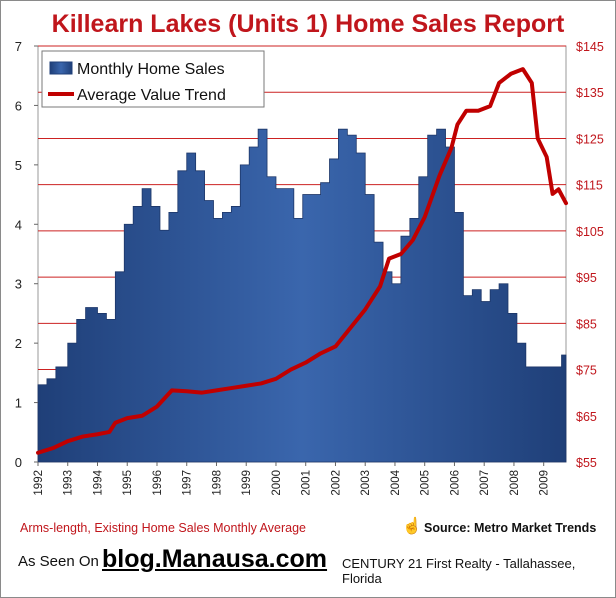 Image resolution: width=616 pixels, height=598 pixels. What do you see at coordinates (455, 483) in the screenshot?
I see `x-tick-label: 2006` at bounding box center [455, 483].